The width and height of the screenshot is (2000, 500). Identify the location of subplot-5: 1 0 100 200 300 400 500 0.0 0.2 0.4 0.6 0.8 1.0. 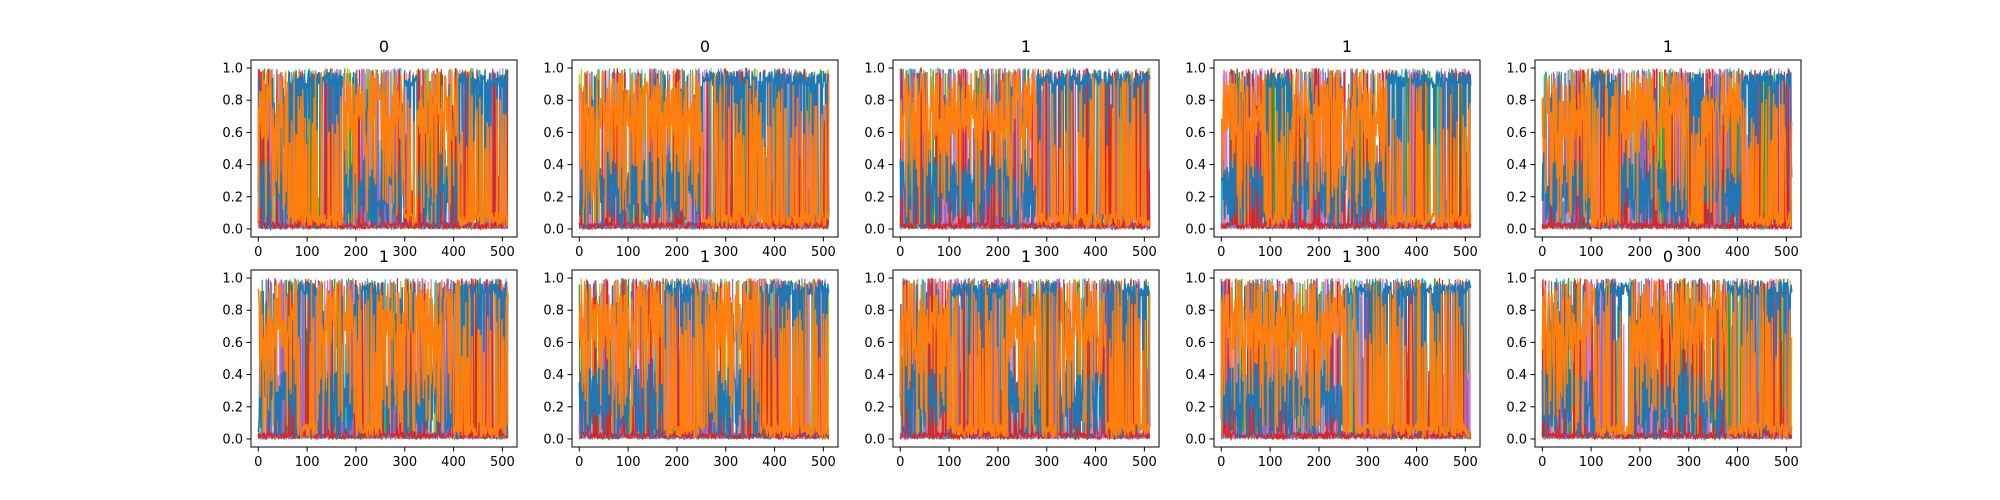
(1654, 148).